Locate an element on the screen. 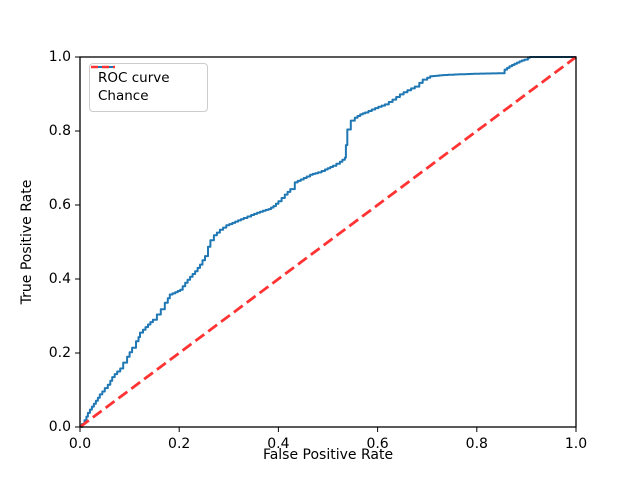 Image resolution: width=640 pixels, height=480 pixels. y-tick-label: 0.2 is located at coordinates (59, 353).